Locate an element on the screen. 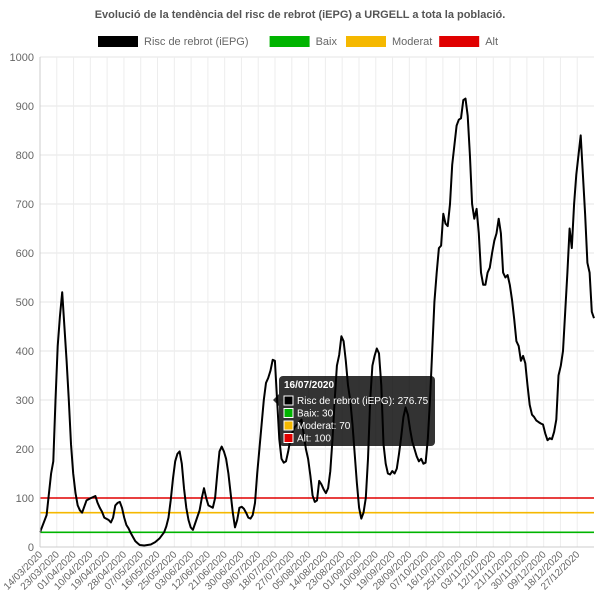 The image size is (600, 600). tooltip-item: Risc de rebrot (iEPG): 276.75 is located at coordinates (363, 401).